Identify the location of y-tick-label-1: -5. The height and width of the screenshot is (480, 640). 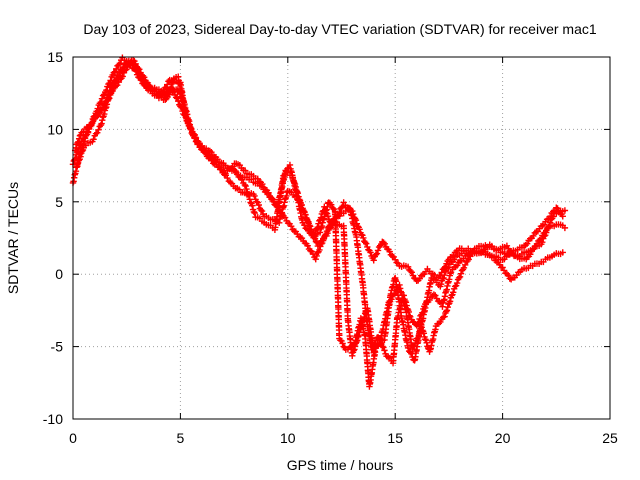
(57, 347).